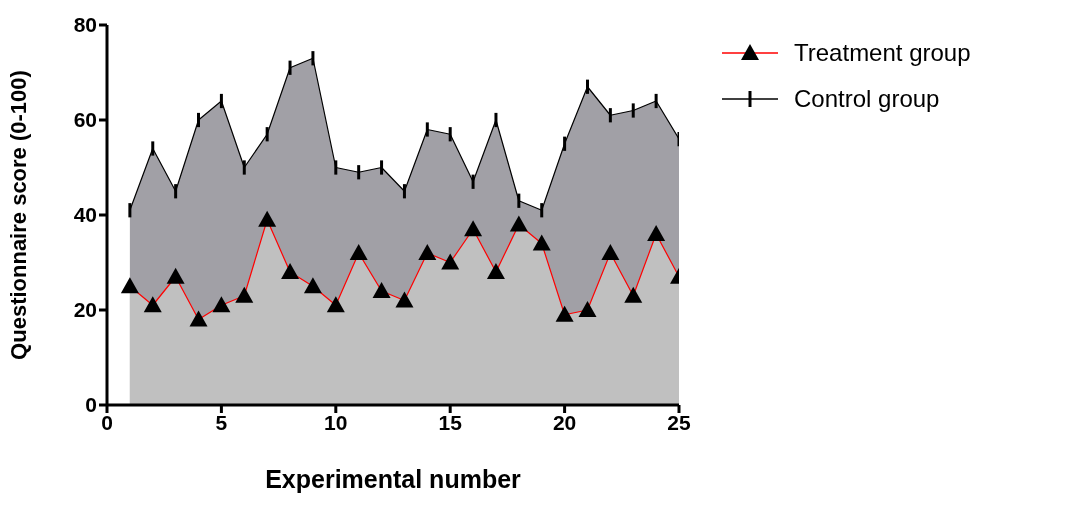 This screenshot has width=1067, height=507. I want to click on x-tick-label: 25, so click(679, 422).